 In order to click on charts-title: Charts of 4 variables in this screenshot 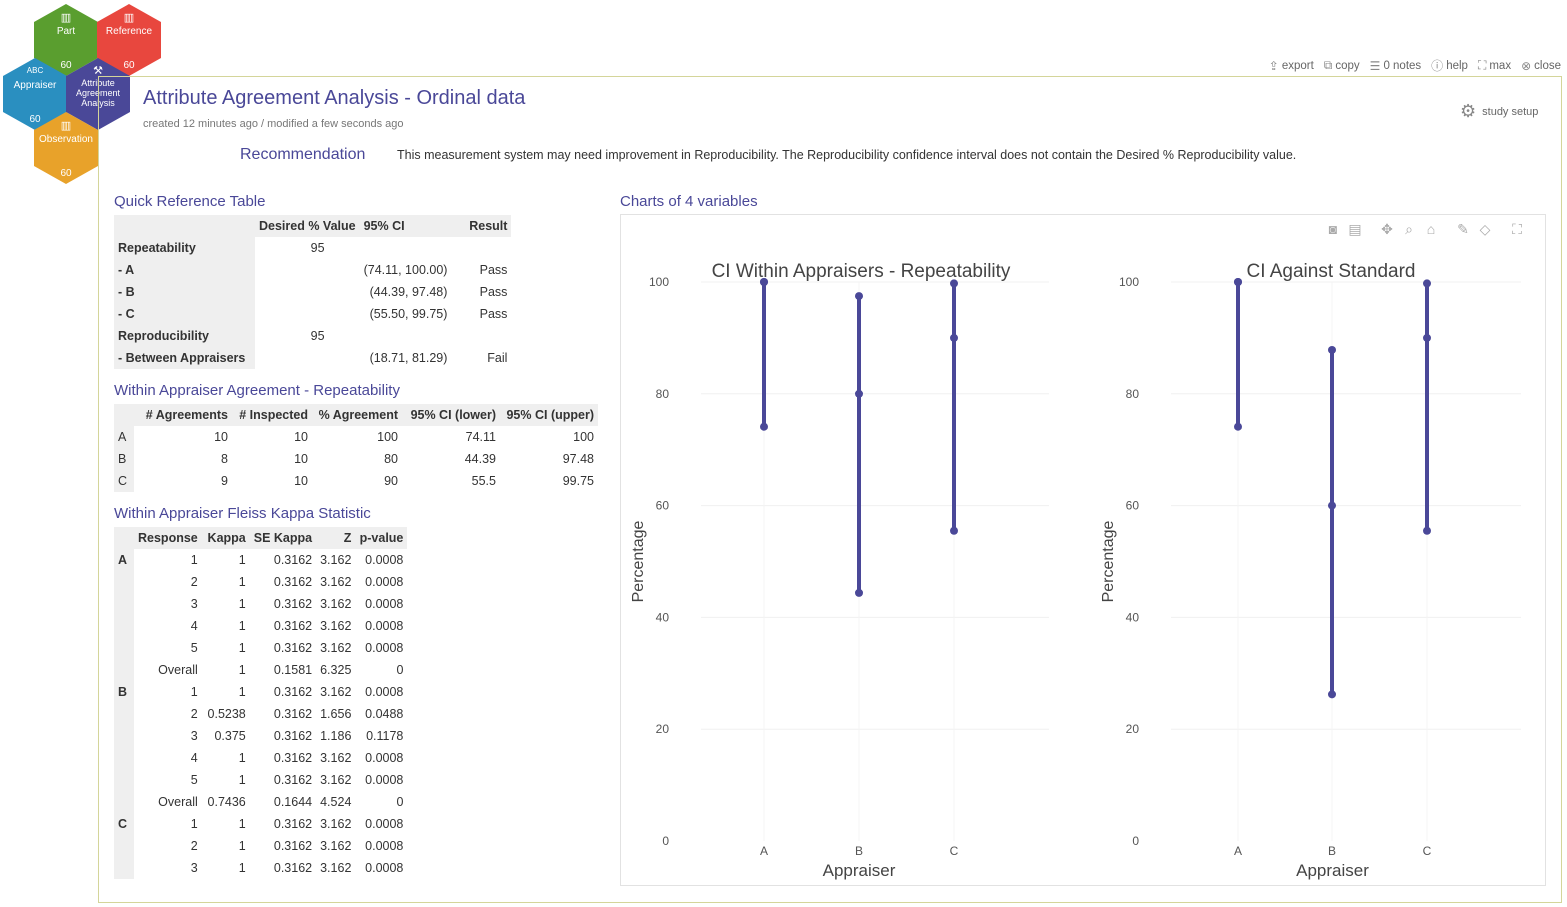, I will do `click(689, 201)`.